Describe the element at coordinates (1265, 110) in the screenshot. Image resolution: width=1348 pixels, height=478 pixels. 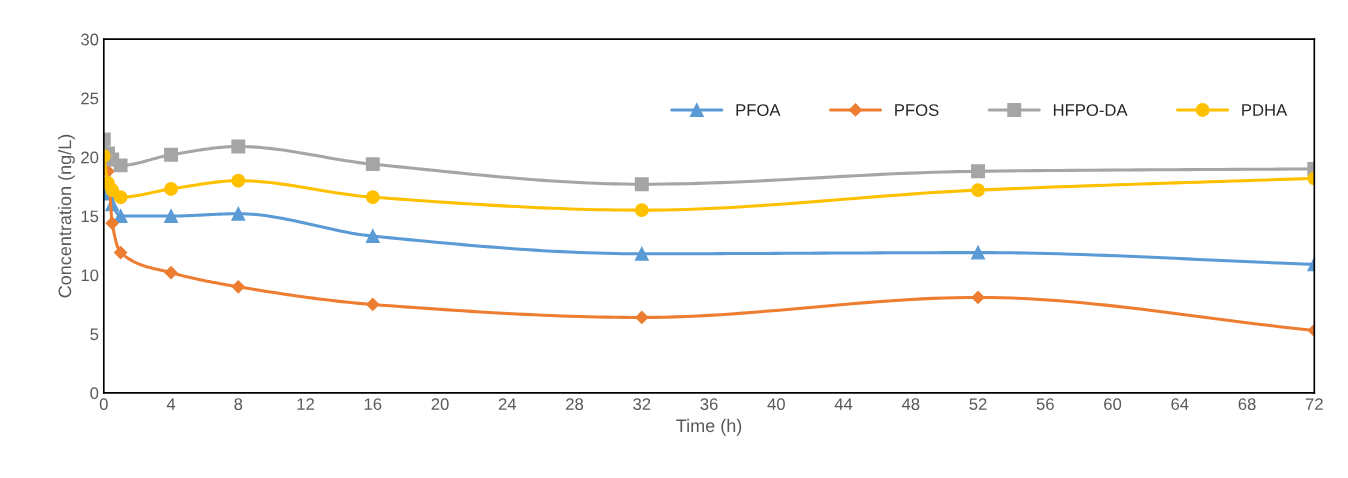
I see `legend-label: PDHA` at that location.